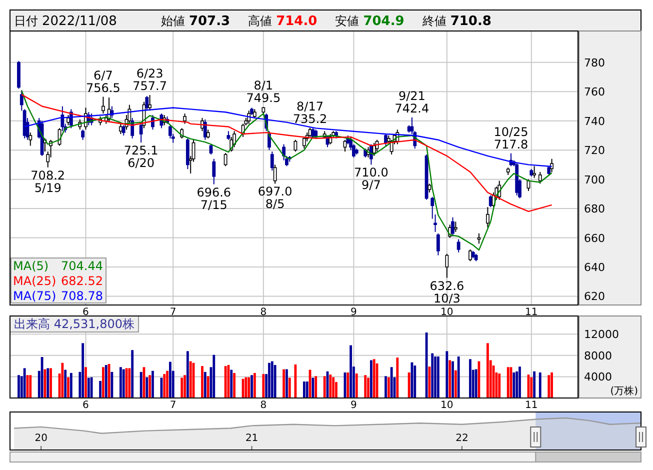 This screenshot has width=653, height=470. Describe the element at coordinates (371, 179) in the screenshot. I see `annotation: 710.0 9/7` at that location.